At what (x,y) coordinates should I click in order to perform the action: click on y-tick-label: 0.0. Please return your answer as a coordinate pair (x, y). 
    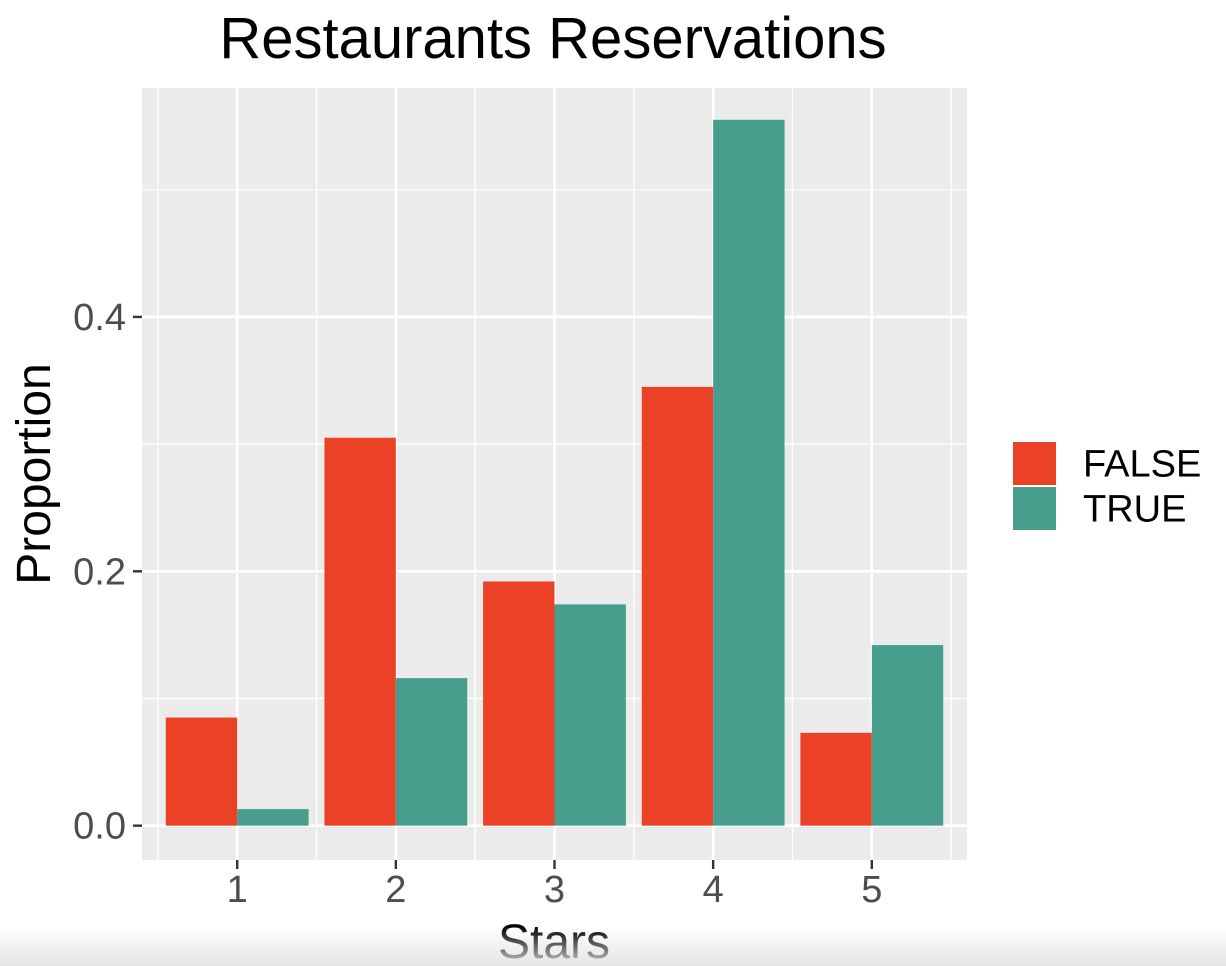
    Looking at the image, I should click on (99, 827).